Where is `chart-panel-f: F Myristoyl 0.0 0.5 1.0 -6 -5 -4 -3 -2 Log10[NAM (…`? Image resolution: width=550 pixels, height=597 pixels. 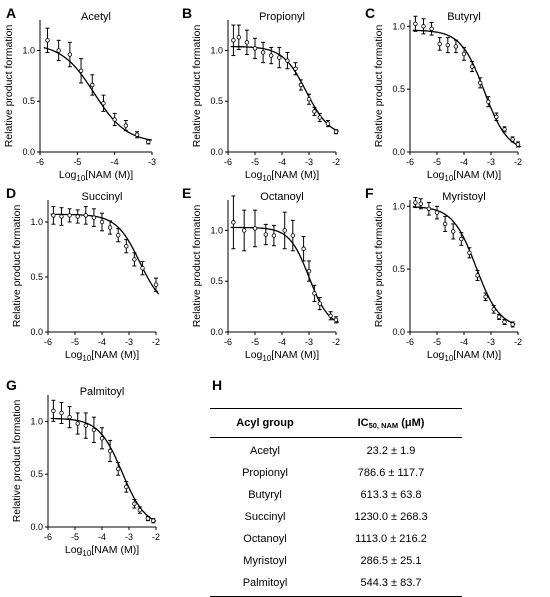
chart-panel-f: F Myristoyl 0.0 0.5 1.0 -6 -5 -4 -3 -2 Log10[NAM (… is located at coordinates (443, 274).